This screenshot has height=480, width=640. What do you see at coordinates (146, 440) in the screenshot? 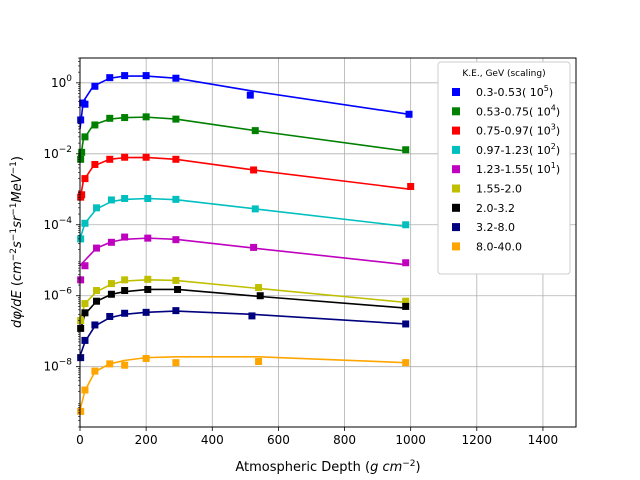
I see `x-tick-label: 200` at bounding box center [146, 440].